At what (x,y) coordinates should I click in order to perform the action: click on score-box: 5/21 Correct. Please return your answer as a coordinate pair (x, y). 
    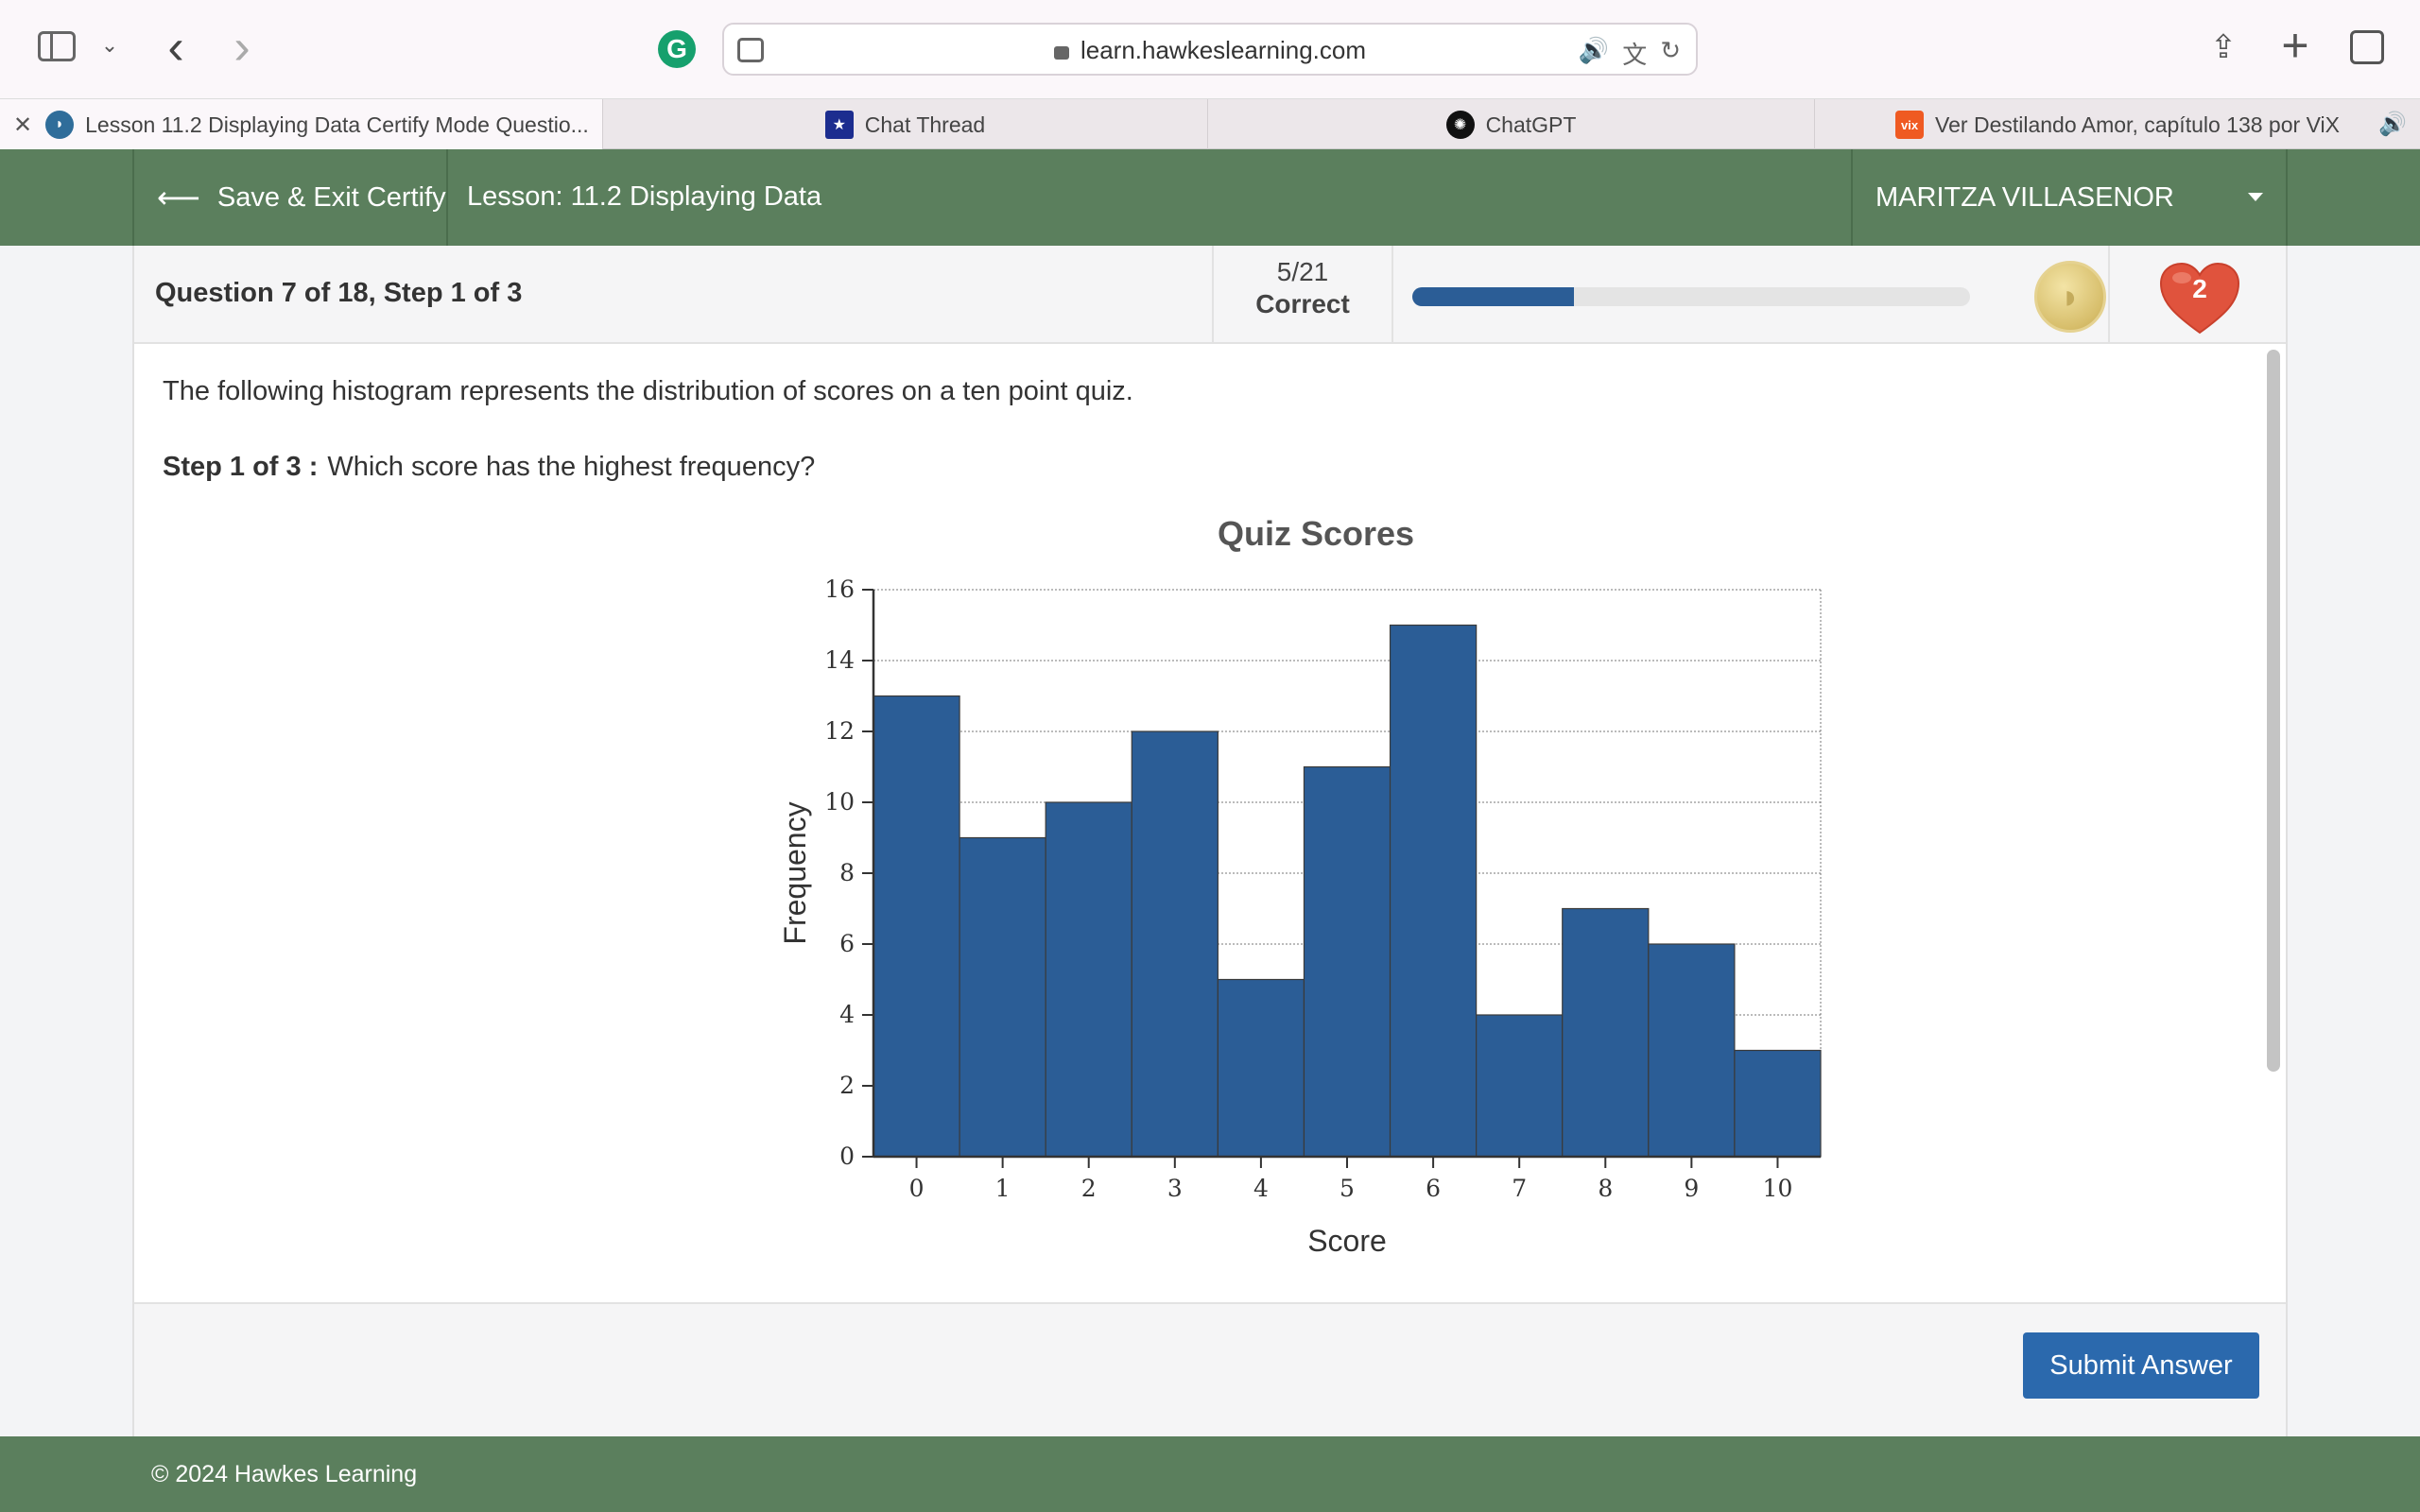
    Looking at the image, I should click on (1302, 295).